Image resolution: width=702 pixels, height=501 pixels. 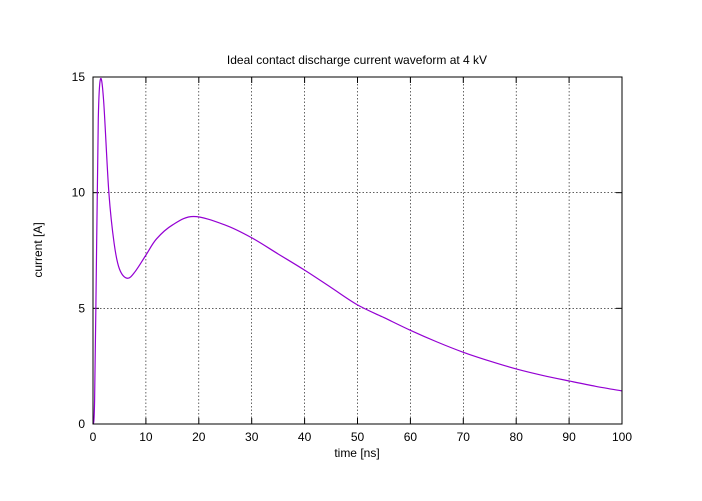 What do you see at coordinates (356, 453) in the screenshot?
I see `x-axis-label: time [ns]` at bounding box center [356, 453].